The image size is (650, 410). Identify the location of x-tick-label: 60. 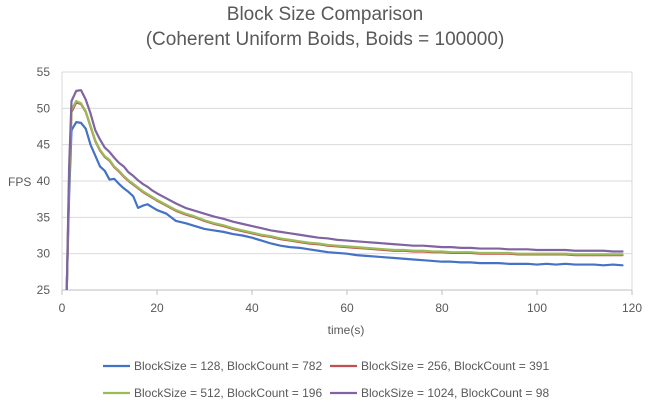
(347, 308).